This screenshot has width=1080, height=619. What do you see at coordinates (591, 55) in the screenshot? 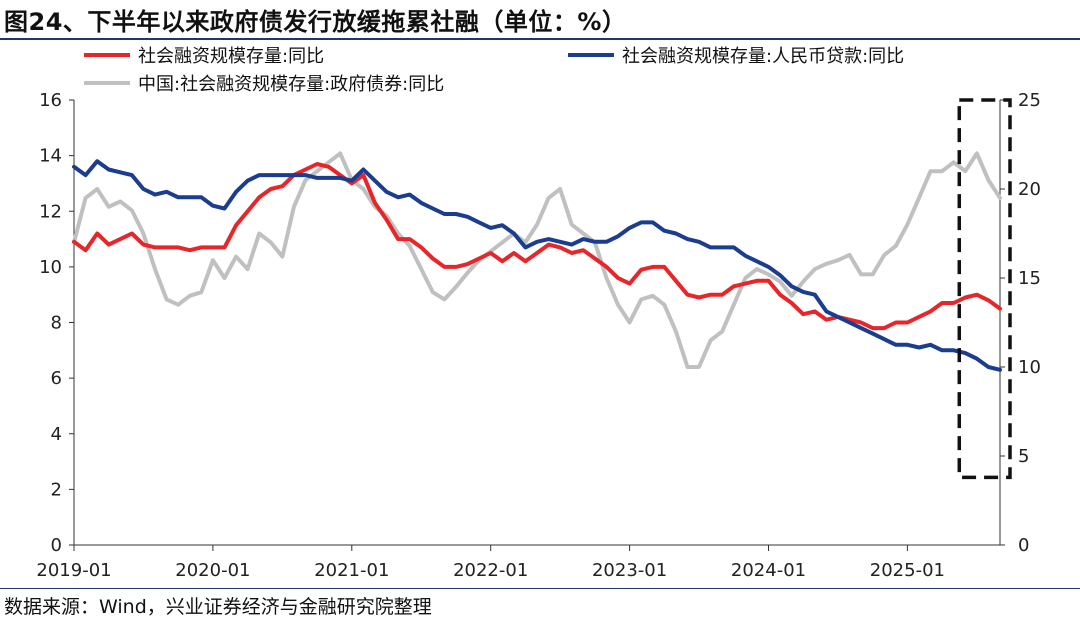
I see `legend-swatch-blue` at bounding box center [591, 55].